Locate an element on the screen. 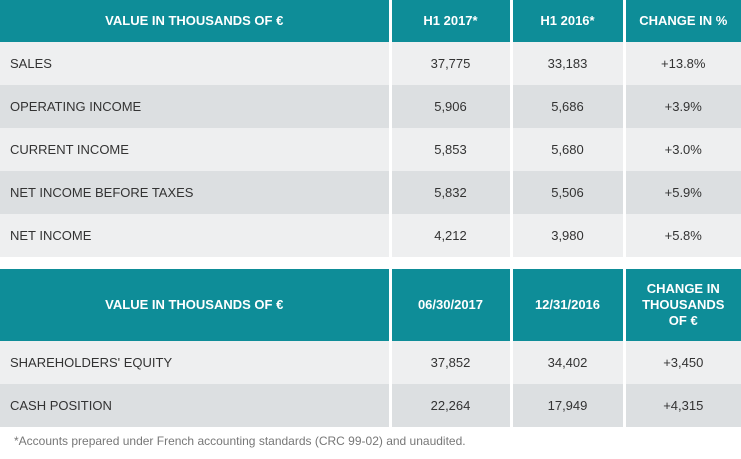 The image size is (741, 459). table-cell: 5,506 is located at coordinates (566, 192).